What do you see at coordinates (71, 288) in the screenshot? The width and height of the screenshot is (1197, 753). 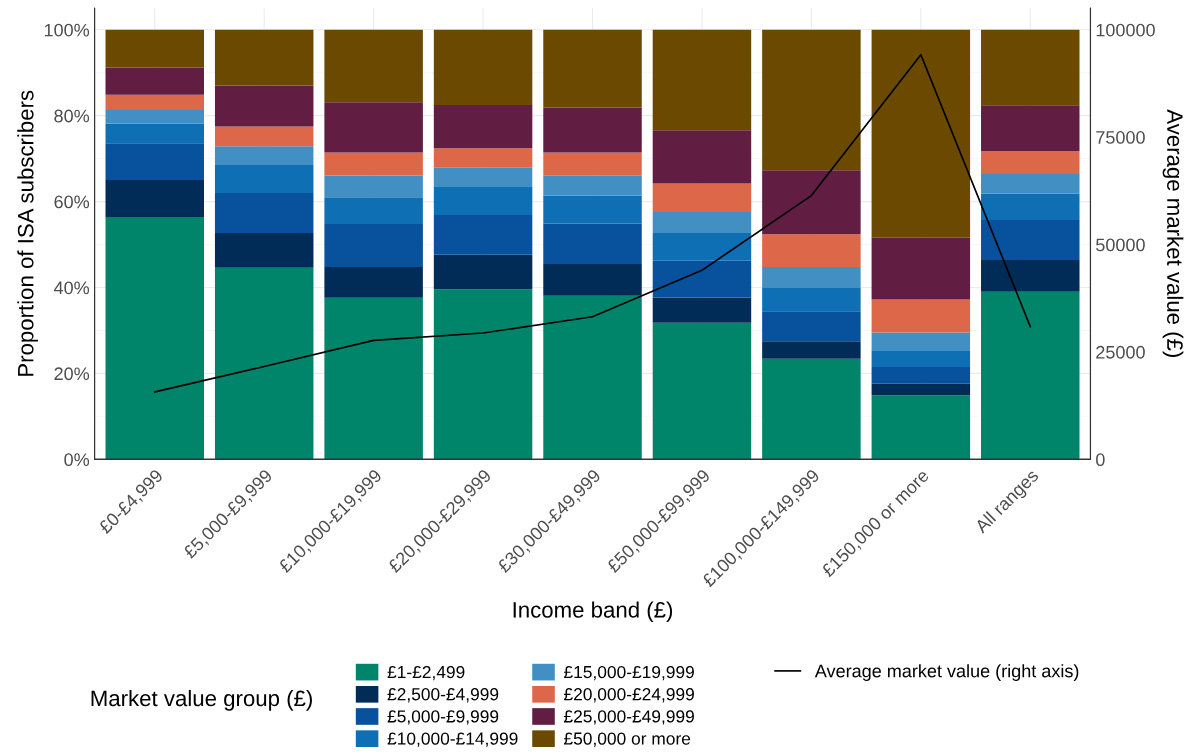 I see `y-tick-label: 40%` at bounding box center [71, 288].